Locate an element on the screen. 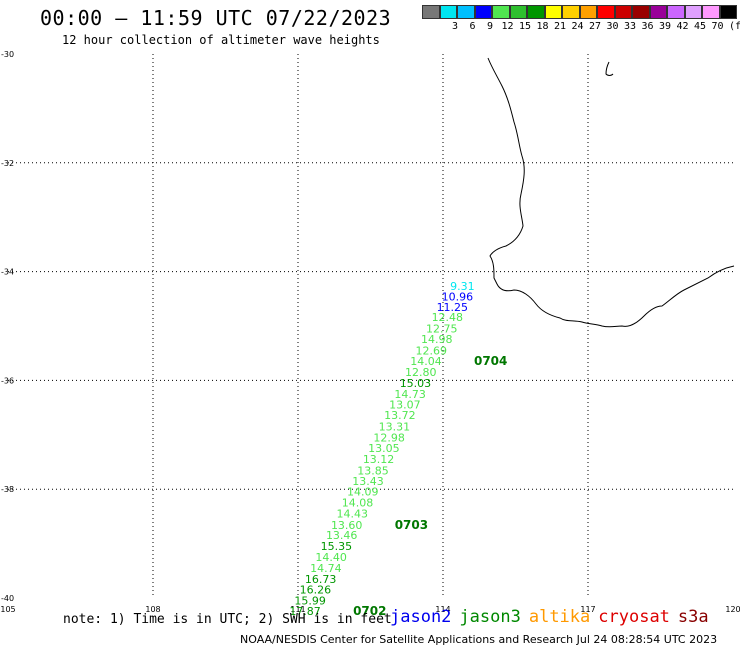 The width and height of the screenshot is (740, 650). legend-value-label: 70 is located at coordinates (717, 26).